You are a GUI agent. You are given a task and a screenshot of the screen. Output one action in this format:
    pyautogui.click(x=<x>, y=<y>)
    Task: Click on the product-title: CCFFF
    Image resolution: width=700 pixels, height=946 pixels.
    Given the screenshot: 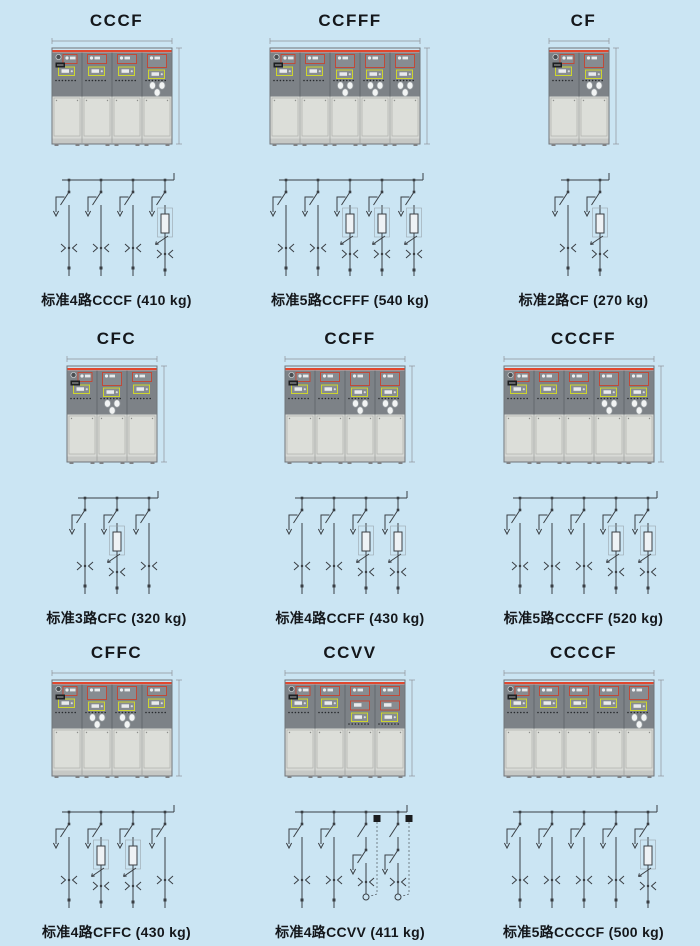 What is the action you would take?
    pyautogui.click(x=350, y=20)
    